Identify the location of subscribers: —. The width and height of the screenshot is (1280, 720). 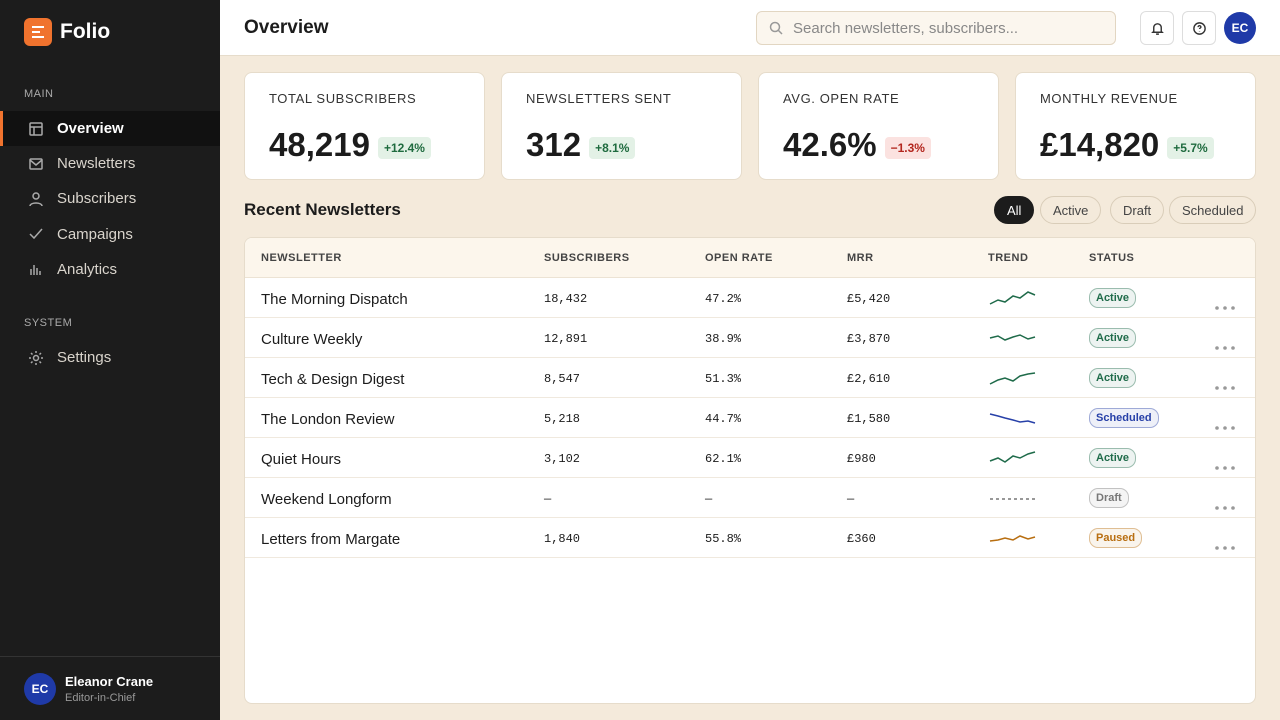
(548, 499).